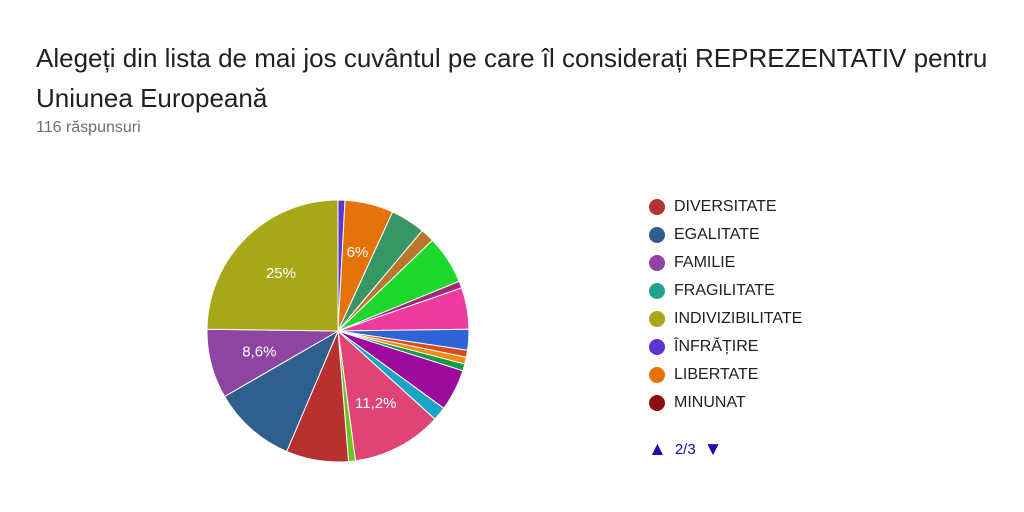 The height and width of the screenshot is (512, 1024). I want to click on legend-label: DIVERSITATE, so click(725, 206).